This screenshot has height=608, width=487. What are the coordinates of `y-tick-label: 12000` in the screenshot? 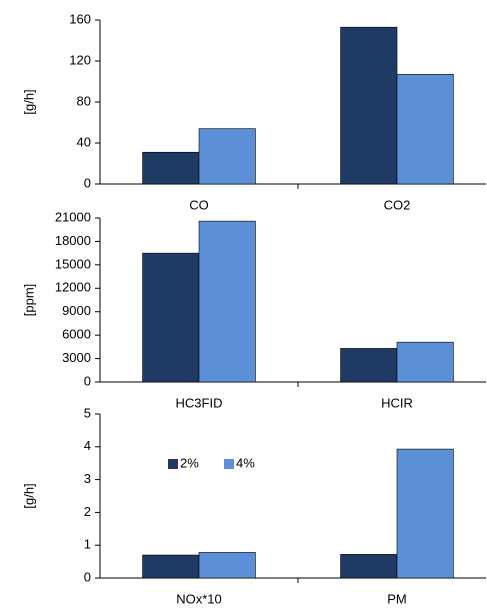 It's located at (73, 287).